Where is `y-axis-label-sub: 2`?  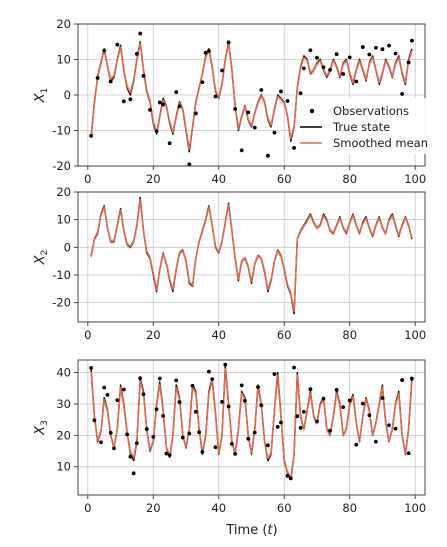
y-axis-label-sub: 2 is located at coordinates (45, 253).